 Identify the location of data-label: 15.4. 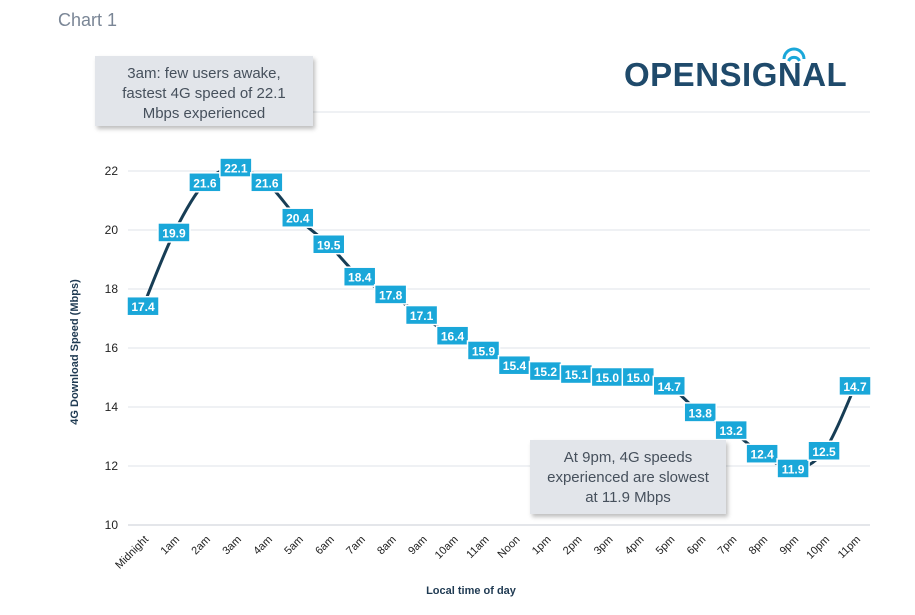
(514, 365).